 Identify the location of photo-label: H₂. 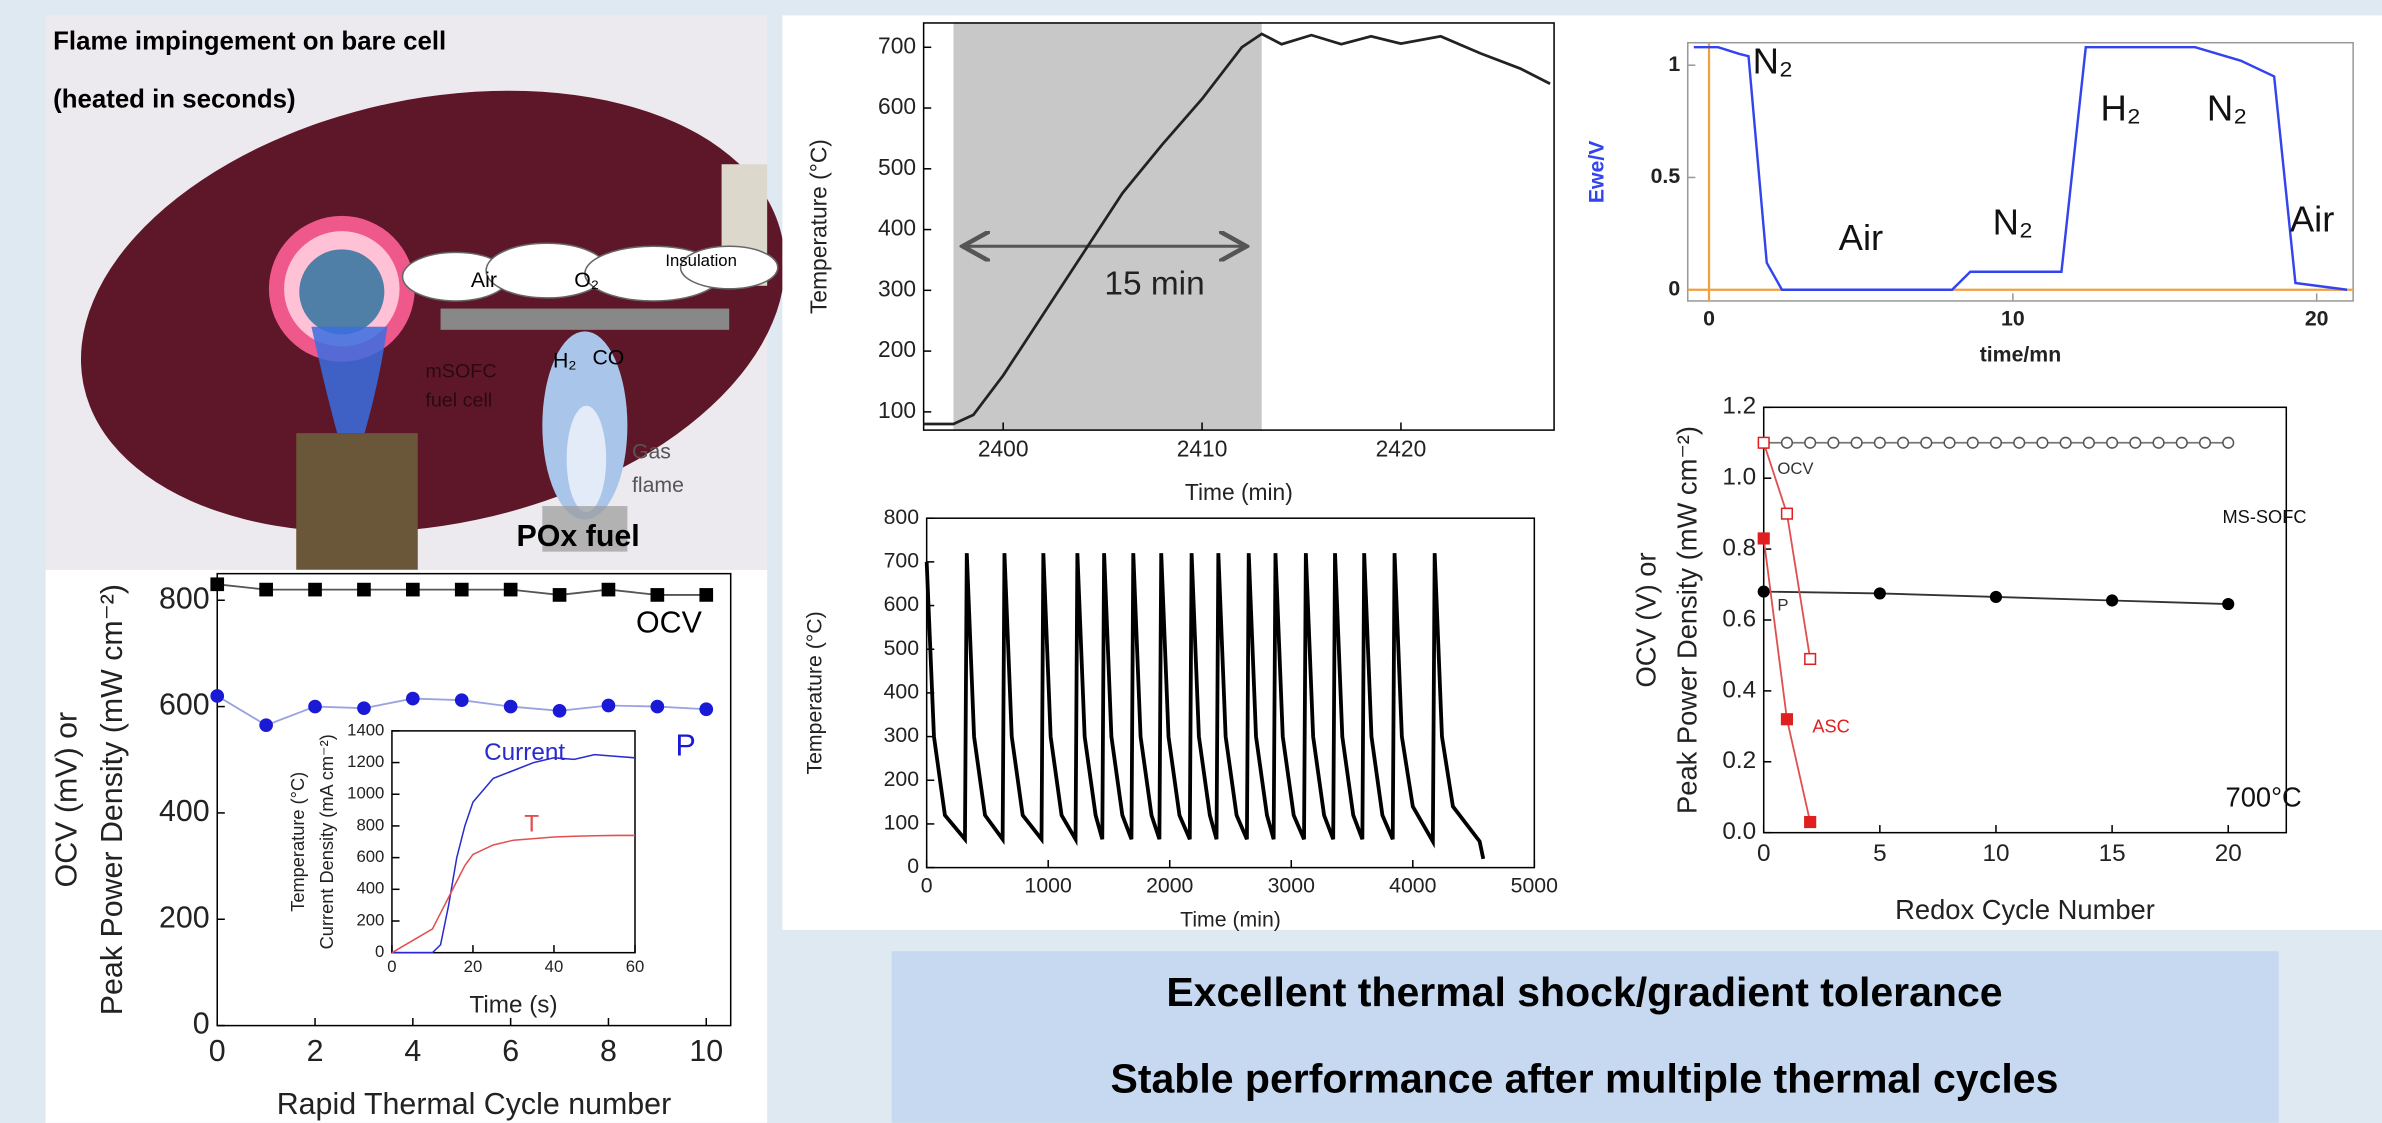
(565, 360).